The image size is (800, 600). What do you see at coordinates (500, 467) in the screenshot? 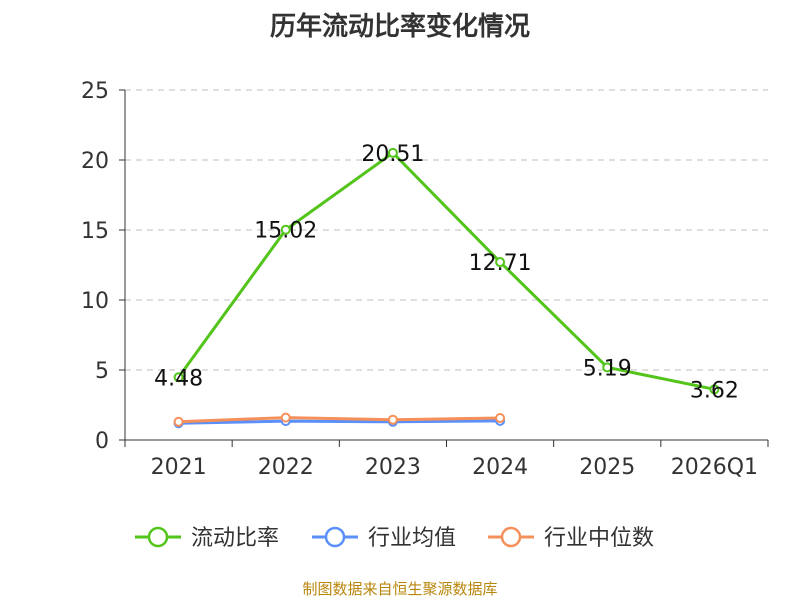
I see `x-tick-label: 2024` at bounding box center [500, 467].